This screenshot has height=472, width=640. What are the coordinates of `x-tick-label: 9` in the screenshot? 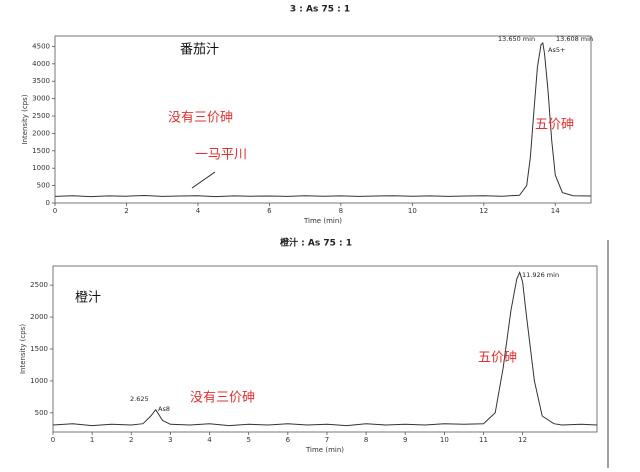 It's located at (405, 440).